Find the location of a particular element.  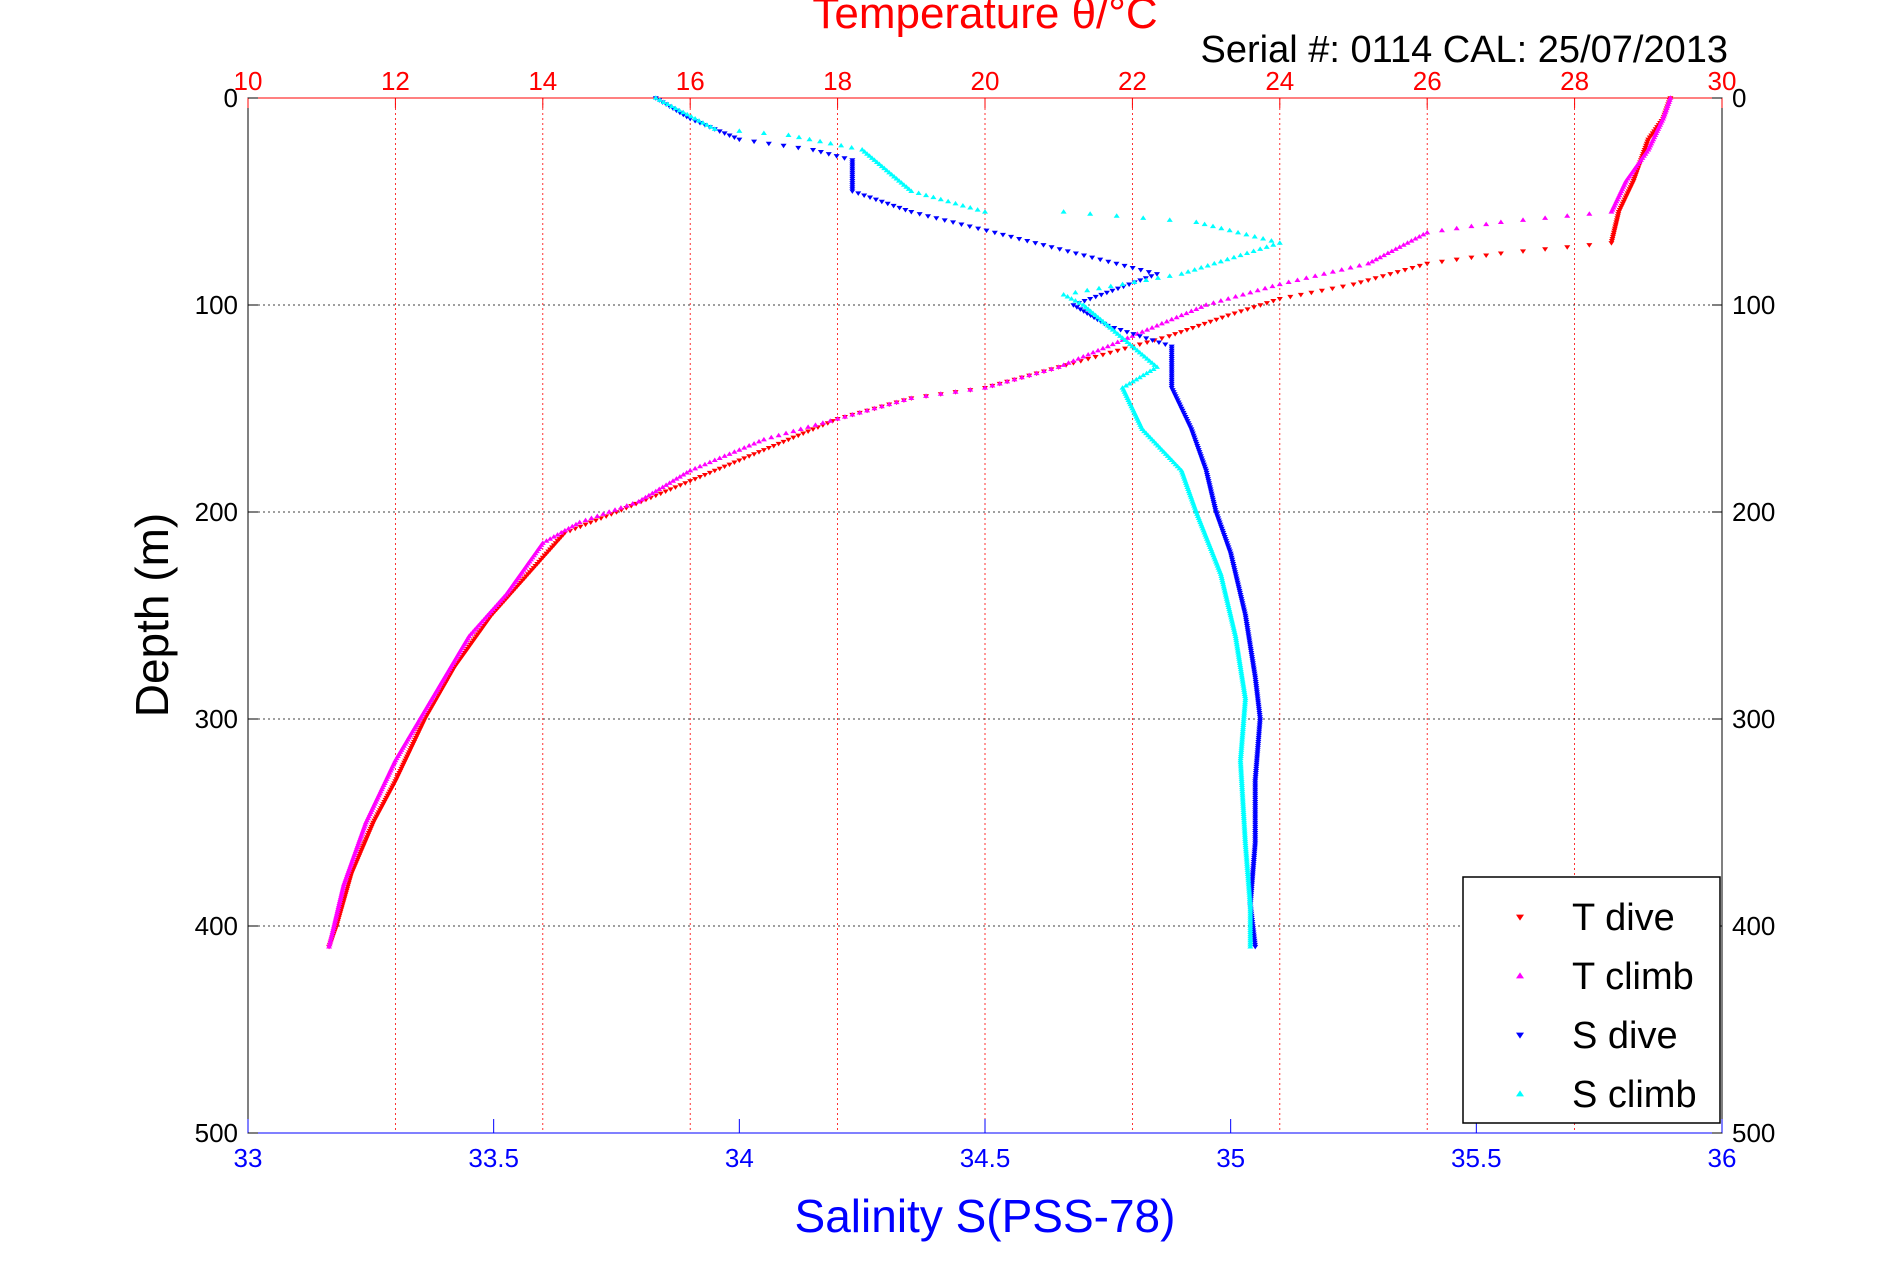

temperature-tick-label: 20 is located at coordinates (985, 81).